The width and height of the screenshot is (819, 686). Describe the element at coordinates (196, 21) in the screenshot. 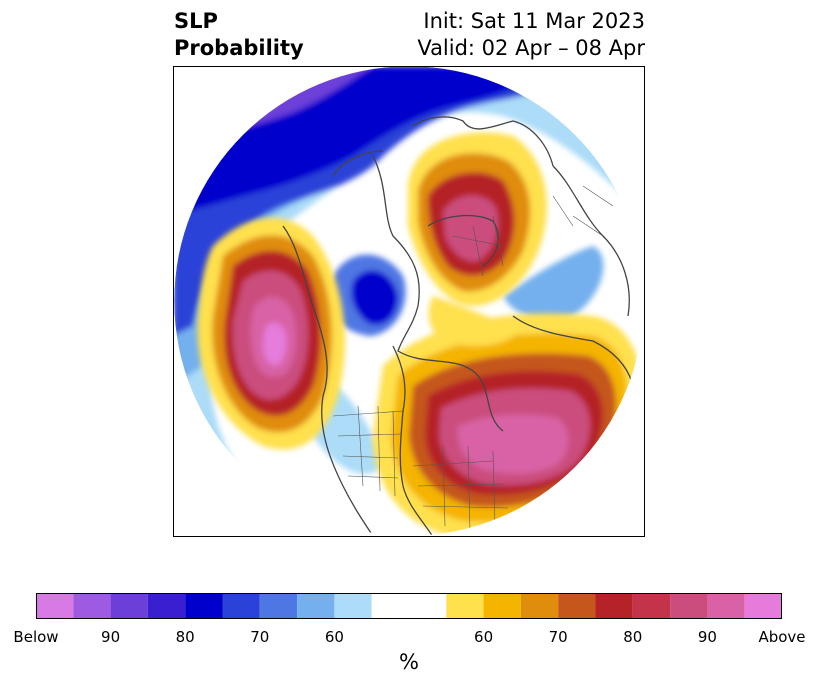

I see `title-variable: SLP` at that location.